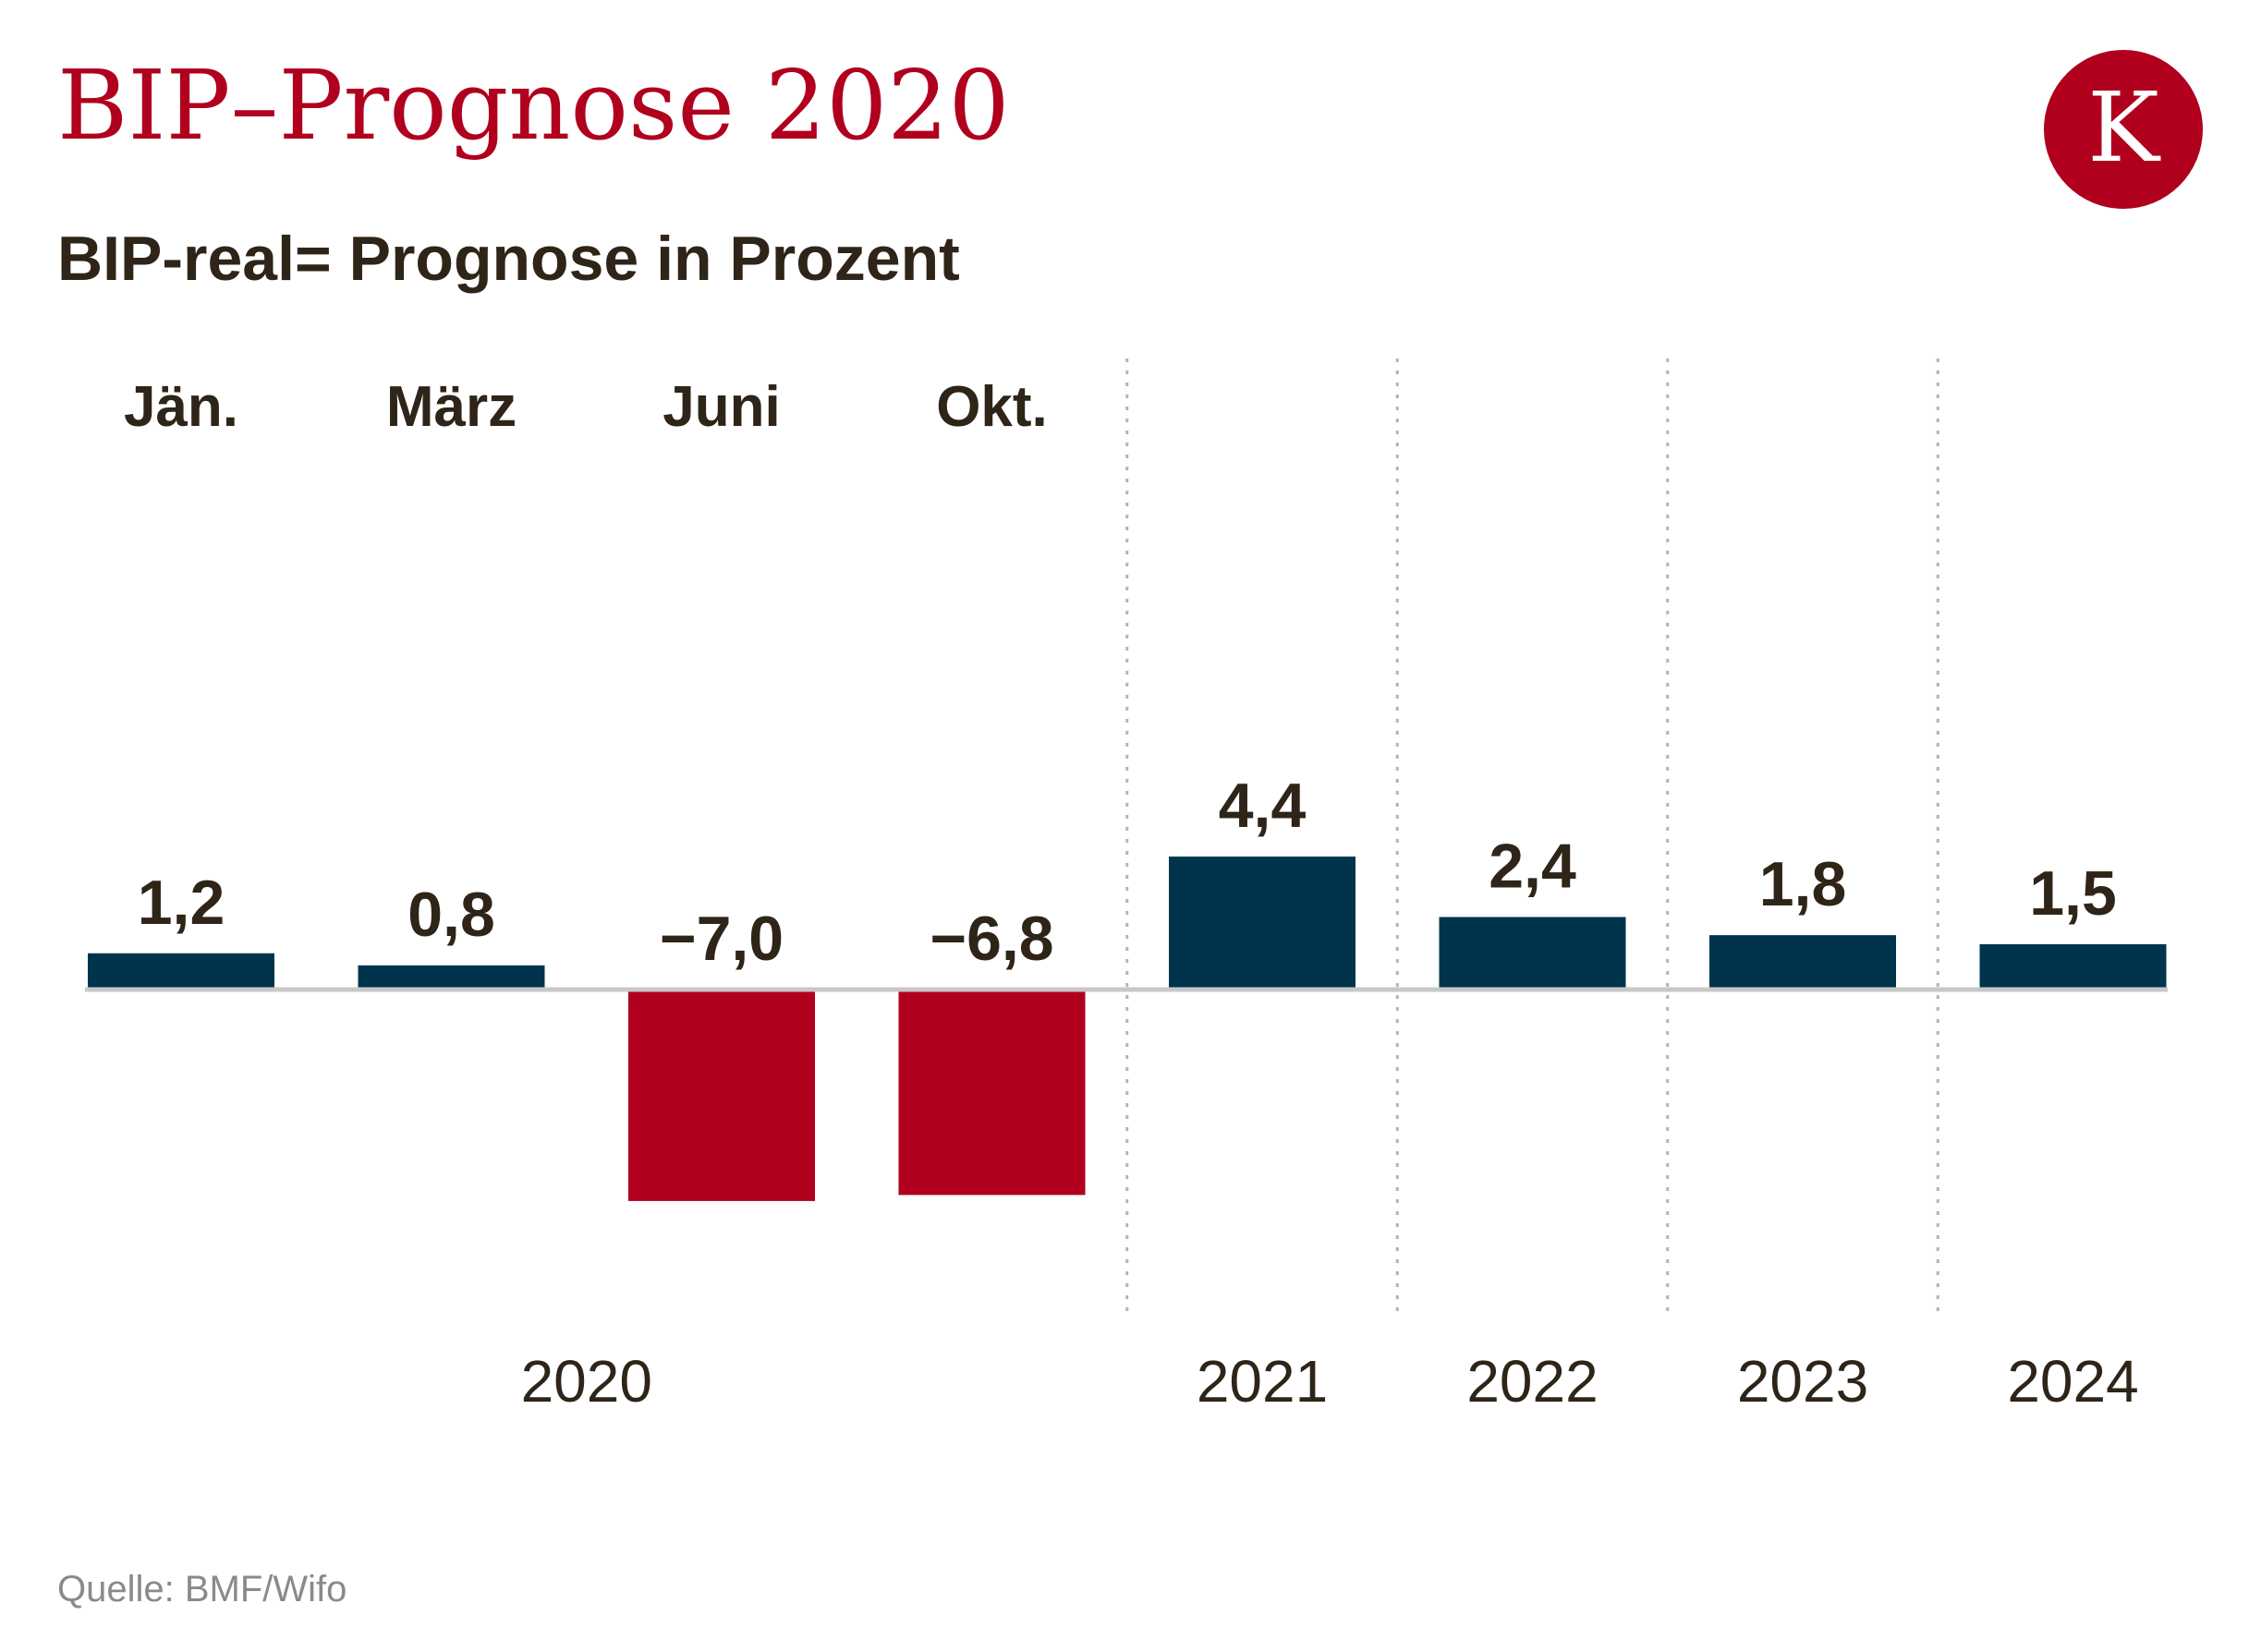  Describe the element at coordinates (2073, 893) in the screenshot. I see `bar-value-label: 1,5` at that location.